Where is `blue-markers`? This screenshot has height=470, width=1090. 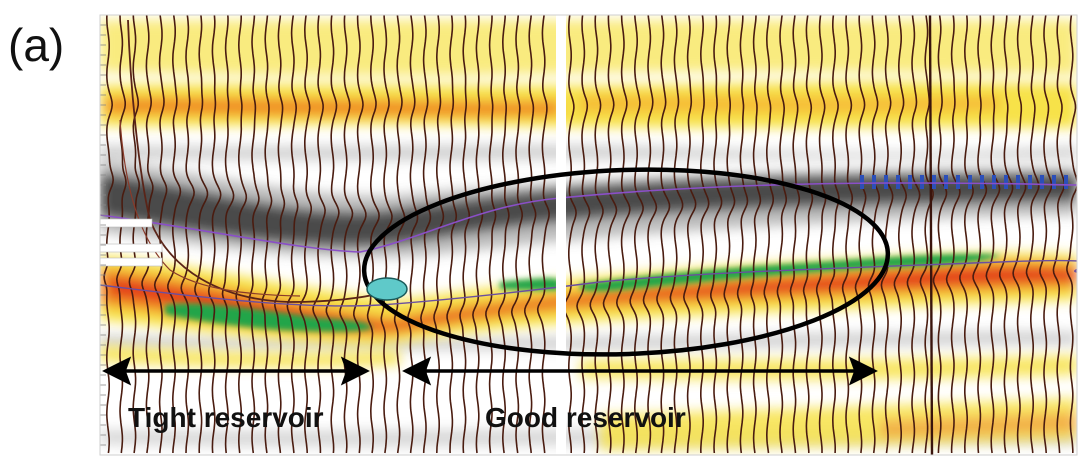
blue-markers is located at coordinates (964, 182).